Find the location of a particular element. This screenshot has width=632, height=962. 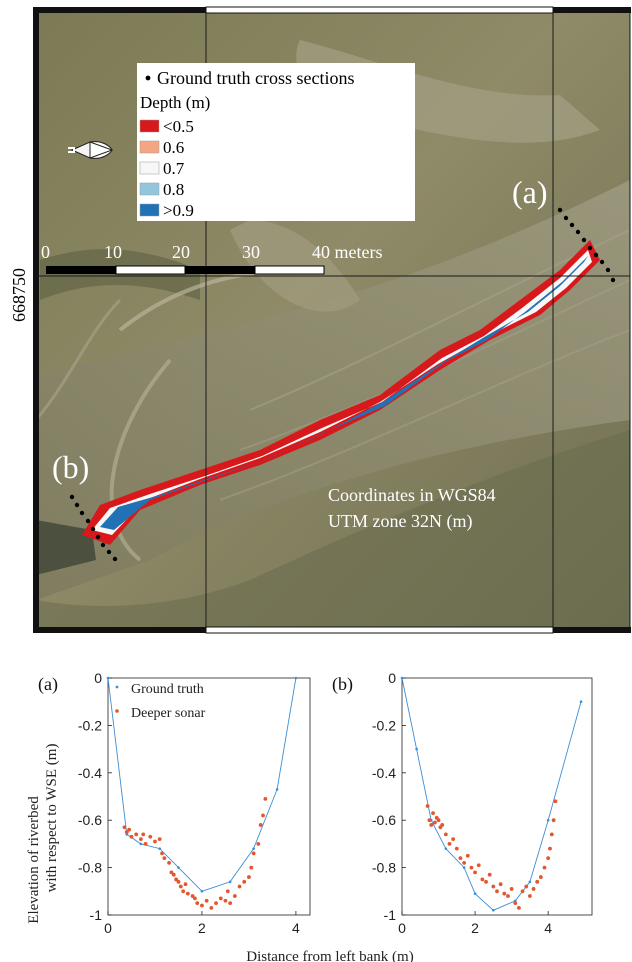

legend-ground-truth: Ground truth is located at coordinates (167, 689).